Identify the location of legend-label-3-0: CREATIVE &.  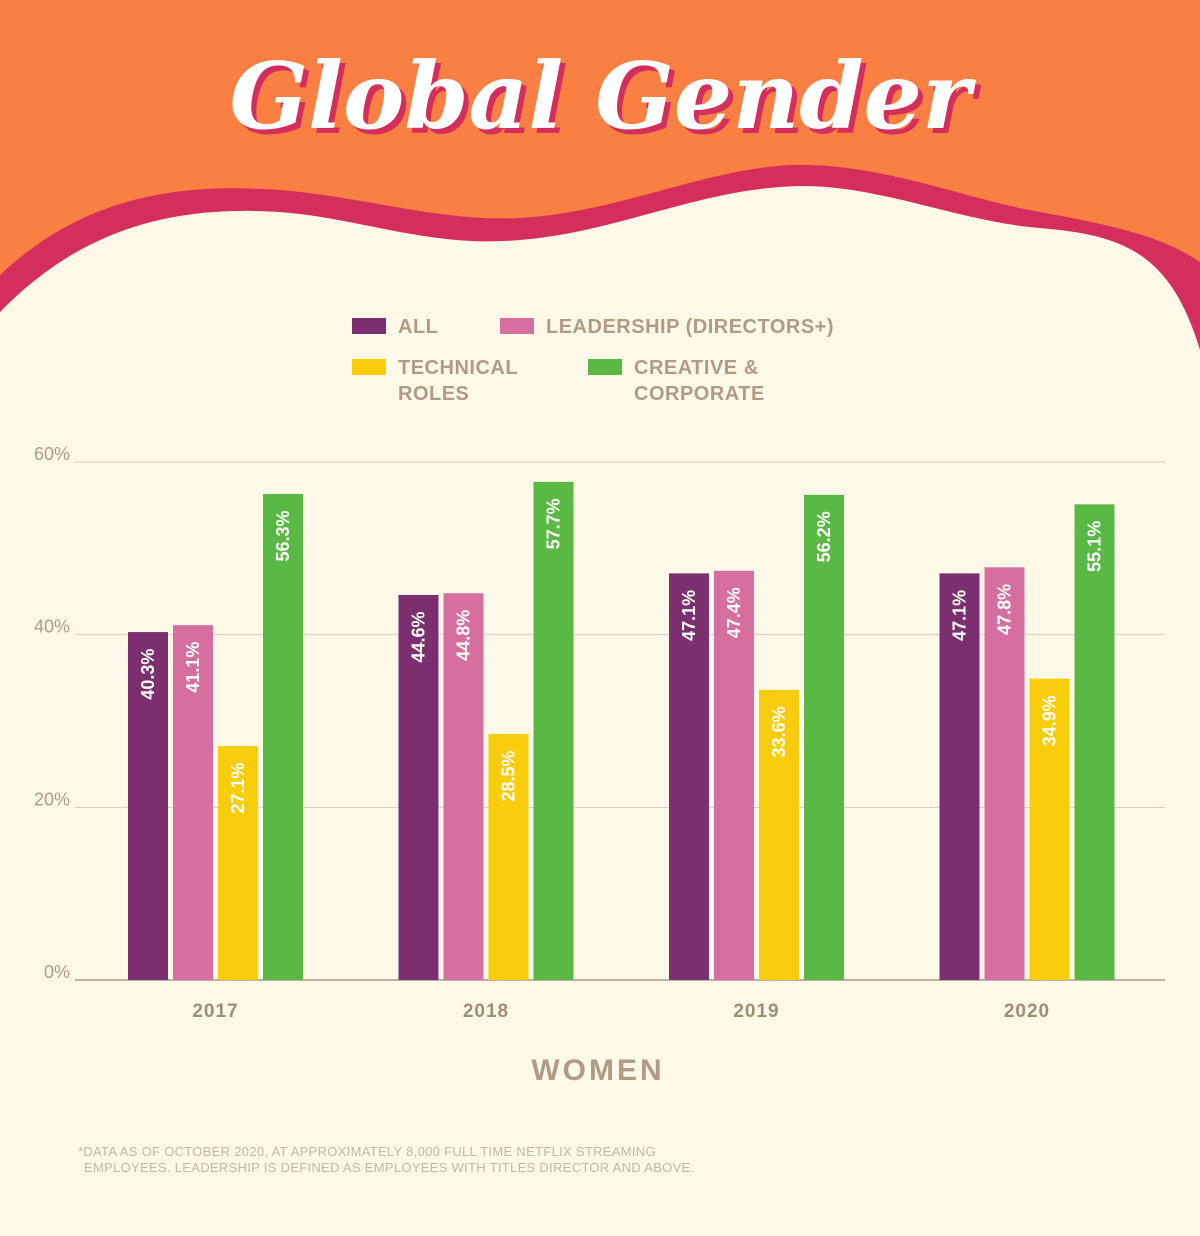
(696, 368).